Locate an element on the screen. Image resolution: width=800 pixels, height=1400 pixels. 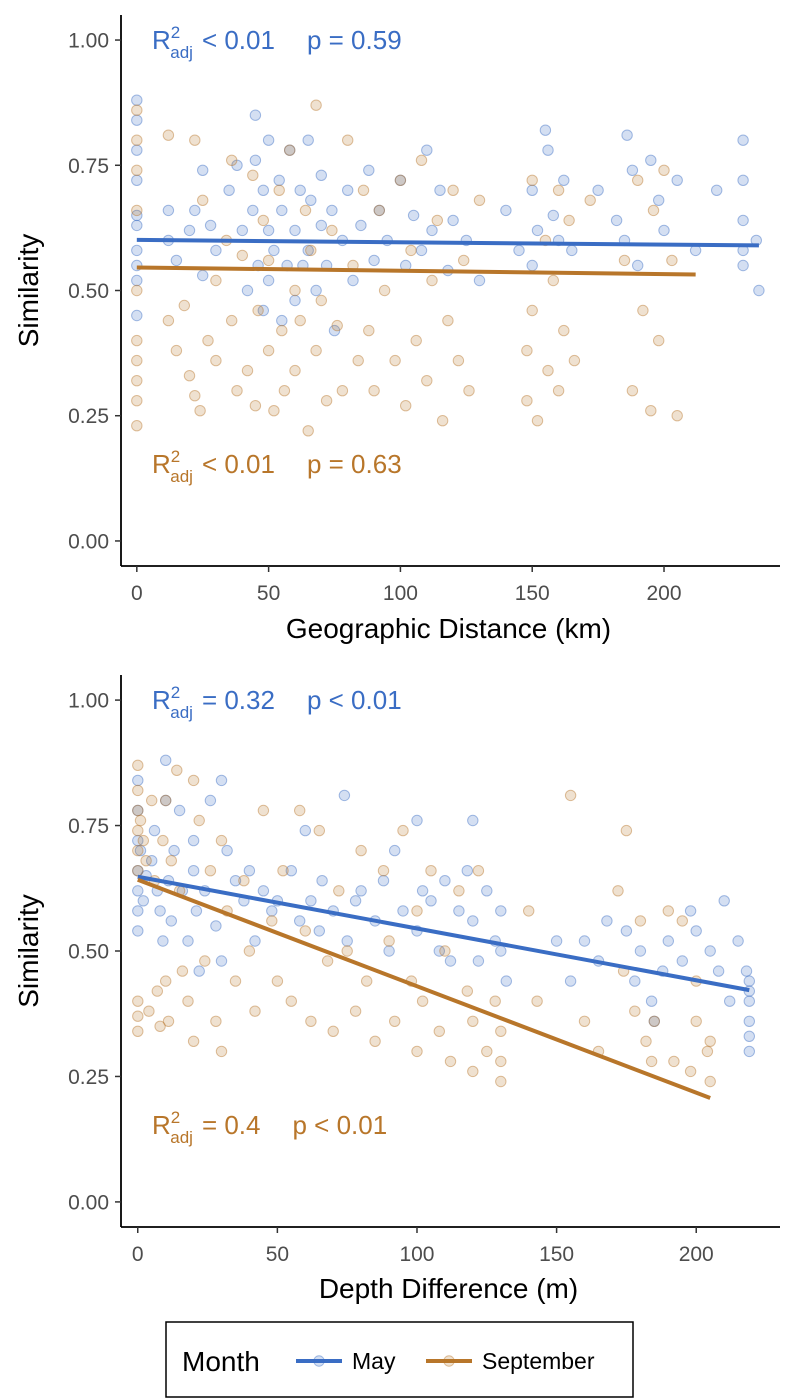
legend: Month May September is located at coordinates (399, 1359).